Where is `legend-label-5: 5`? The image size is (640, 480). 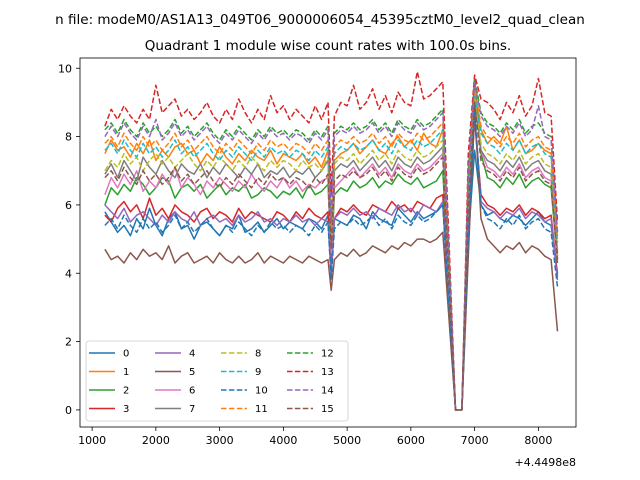 legend-label-5: 5 is located at coordinates (192, 372).